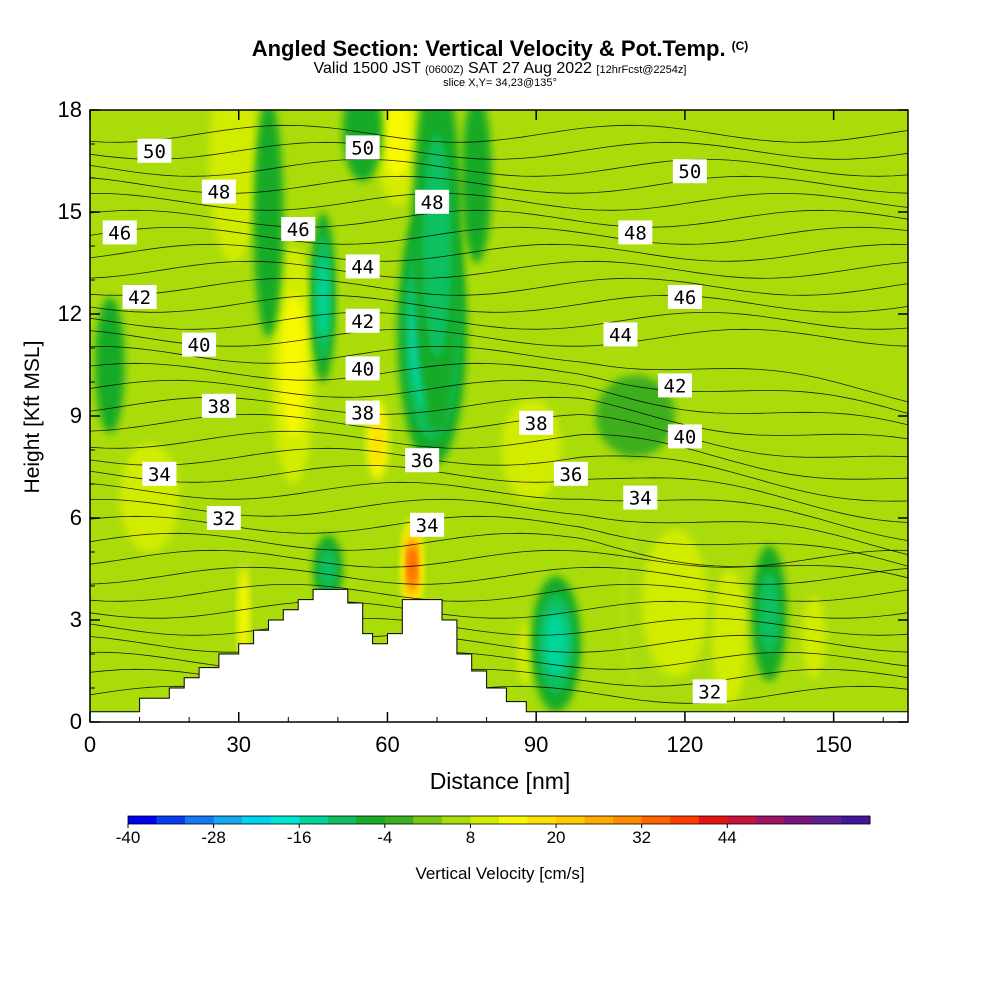 The width and height of the screenshot is (1000, 1000). What do you see at coordinates (69, 313) in the screenshot?
I see `y-tick-label: 12` at bounding box center [69, 313].